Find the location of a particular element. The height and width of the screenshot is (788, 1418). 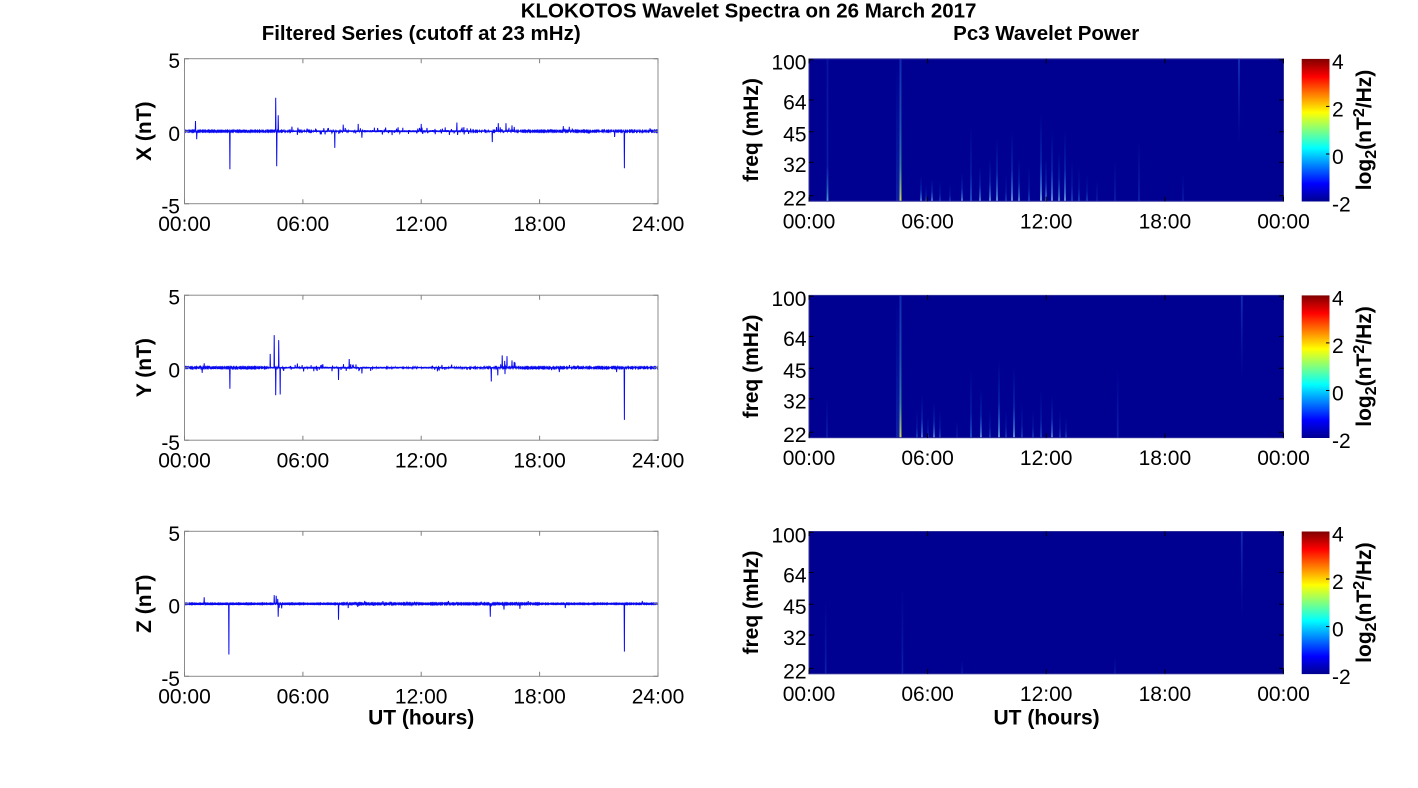

svg-text: Y (nT) is located at coordinates (144, 367).